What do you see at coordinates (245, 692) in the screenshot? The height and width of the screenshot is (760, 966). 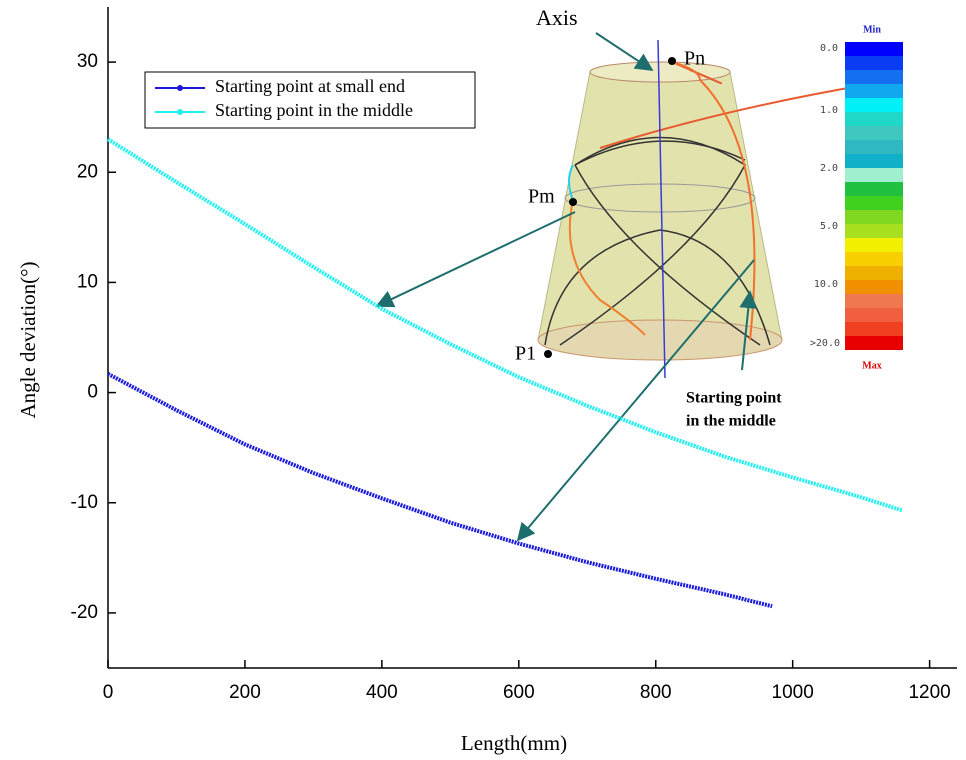 I see `x-tick-label: 200` at bounding box center [245, 692].